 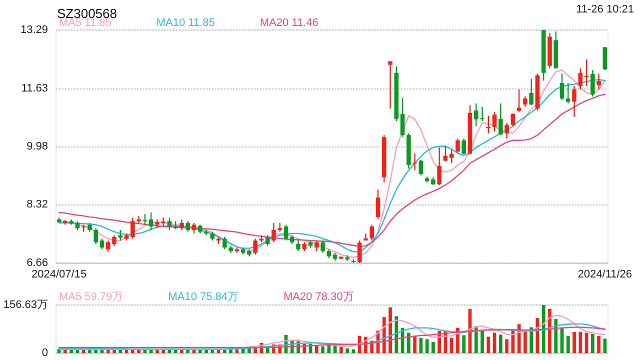 What do you see at coordinates (332, 332) in the screenshot?
I see `line-series` at bounding box center [332, 332].